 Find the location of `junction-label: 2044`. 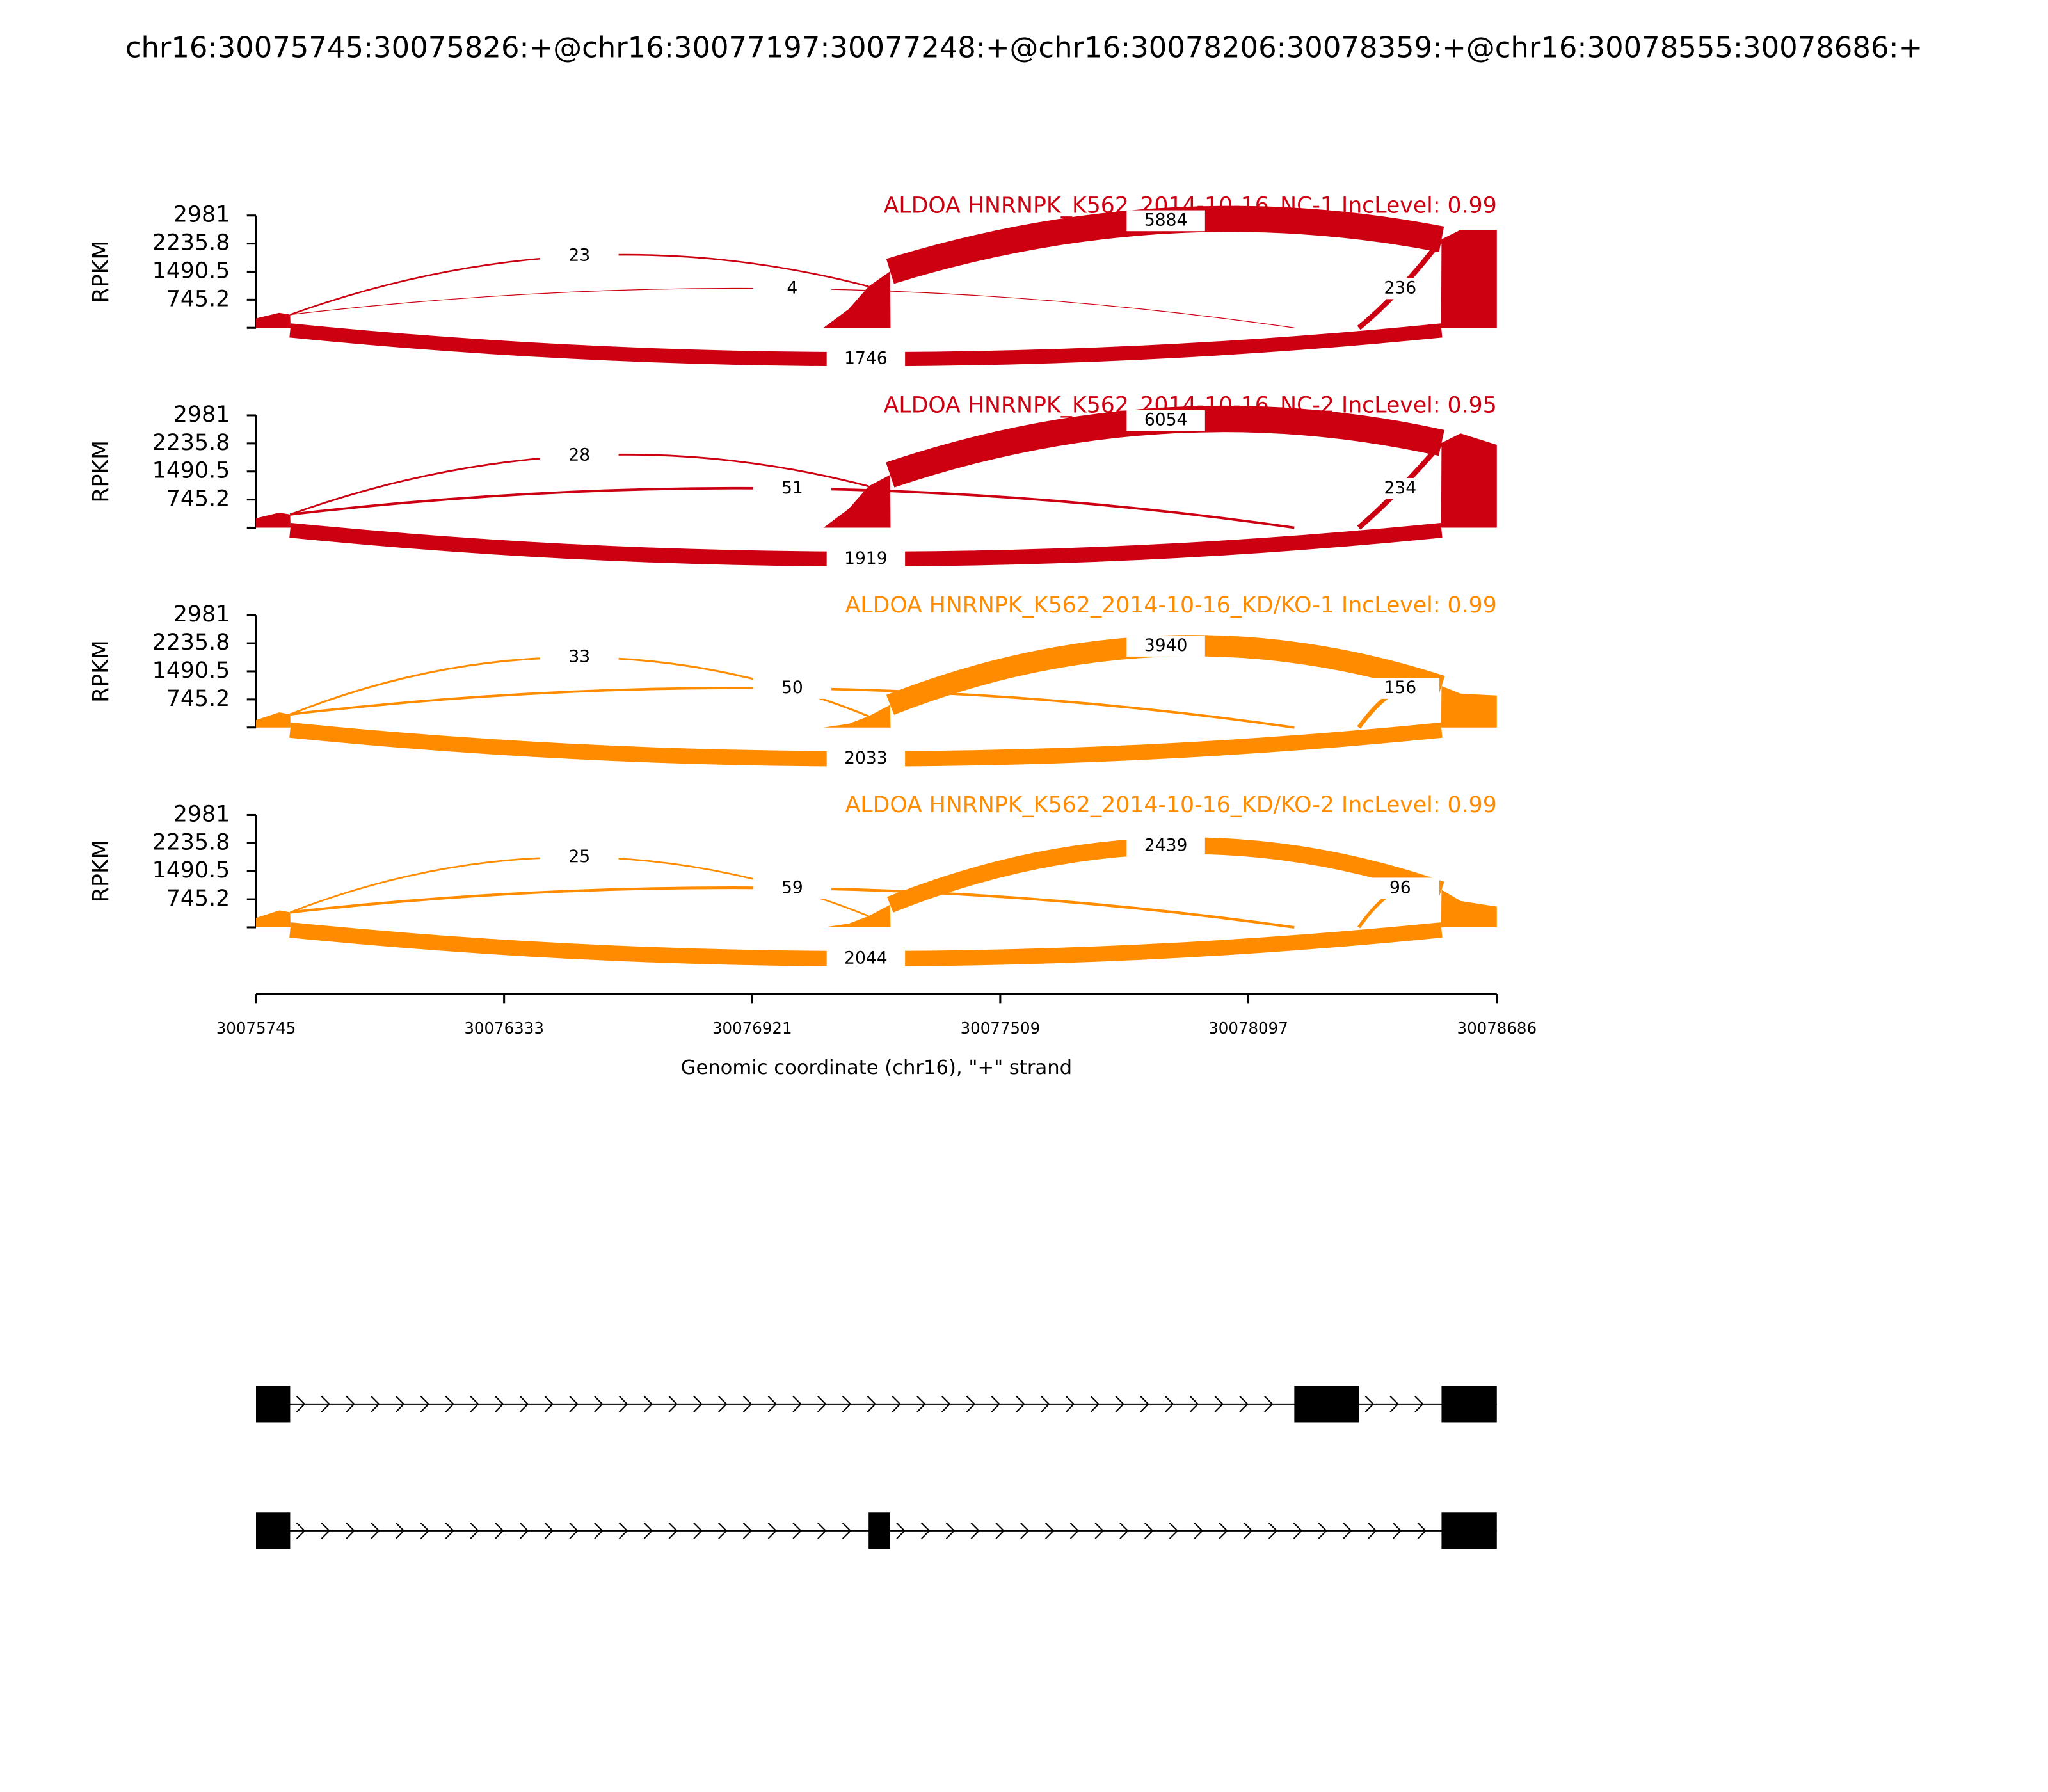

junction-label: 2044 is located at coordinates (865, 958).